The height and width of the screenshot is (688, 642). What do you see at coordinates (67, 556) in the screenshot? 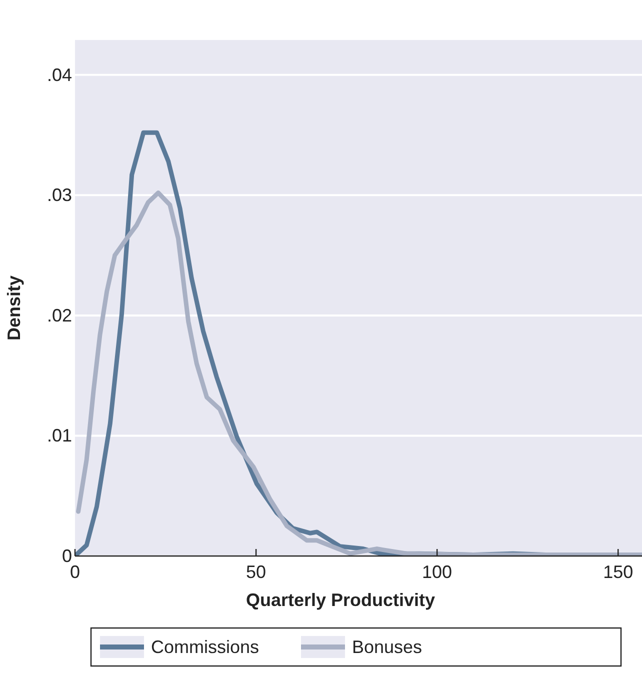
I see `y-tick-label: 0` at bounding box center [67, 556].